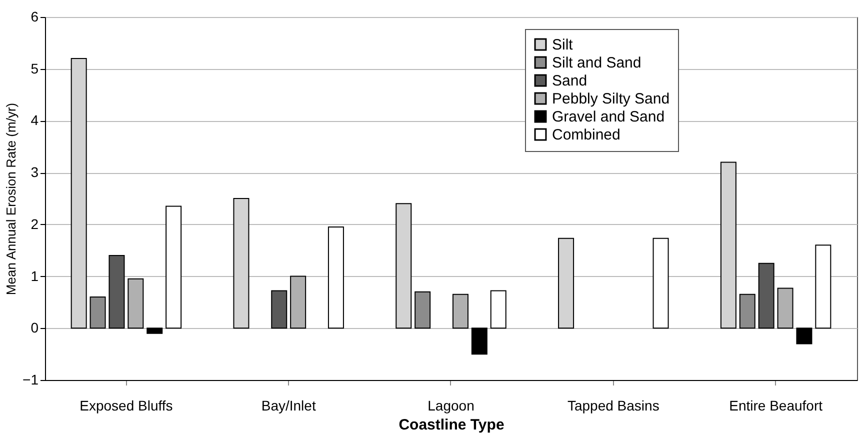 The height and width of the screenshot is (437, 867). I want to click on x-tick-label: Tapped Basins, so click(613, 406).